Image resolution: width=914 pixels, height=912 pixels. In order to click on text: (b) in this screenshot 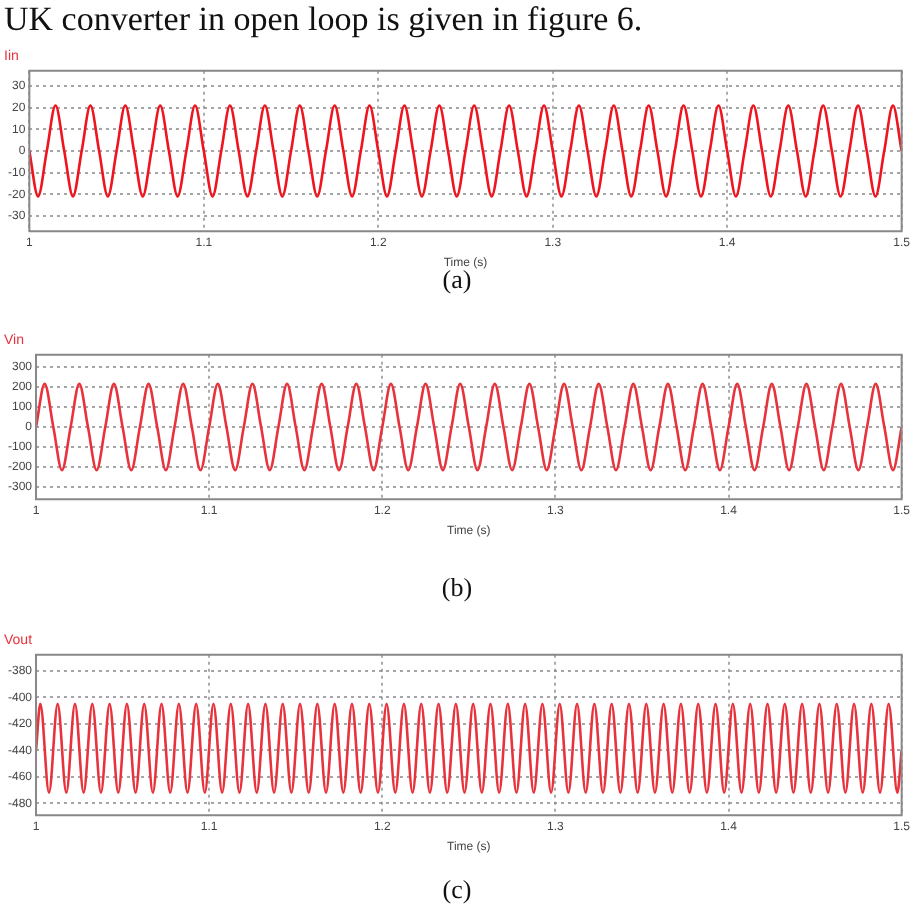, I will do `click(457, 588)`.